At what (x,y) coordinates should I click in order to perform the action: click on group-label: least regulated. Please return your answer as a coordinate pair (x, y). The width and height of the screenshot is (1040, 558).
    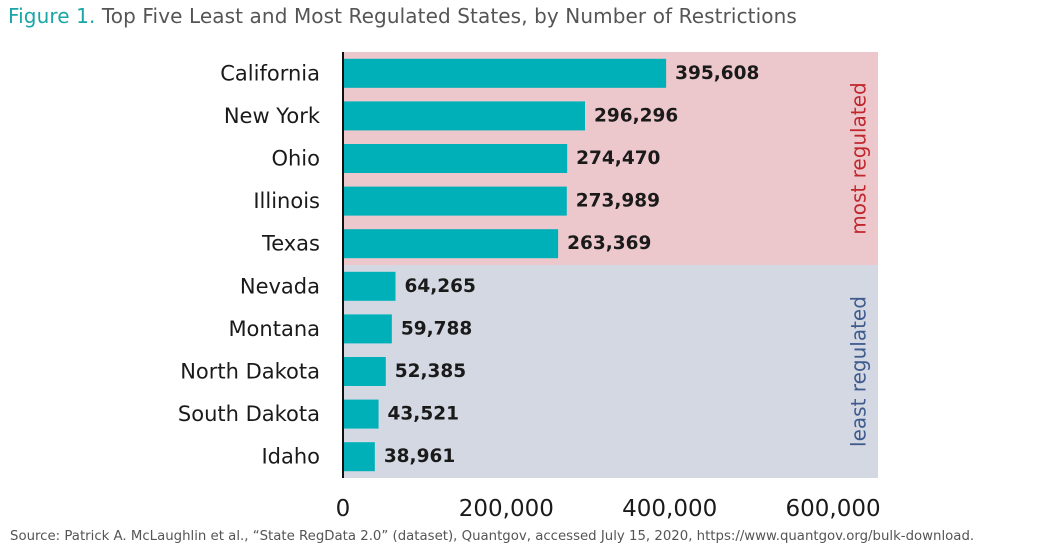
    Looking at the image, I should click on (859, 371).